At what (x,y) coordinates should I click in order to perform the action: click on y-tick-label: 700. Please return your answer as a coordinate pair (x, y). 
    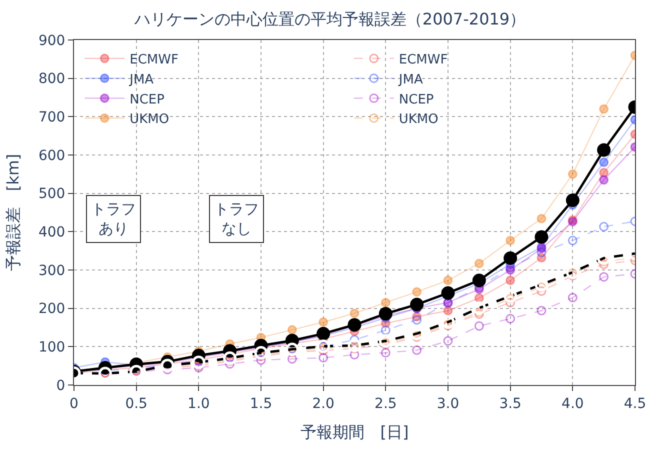
    Looking at the image, I should click on (52, 118).